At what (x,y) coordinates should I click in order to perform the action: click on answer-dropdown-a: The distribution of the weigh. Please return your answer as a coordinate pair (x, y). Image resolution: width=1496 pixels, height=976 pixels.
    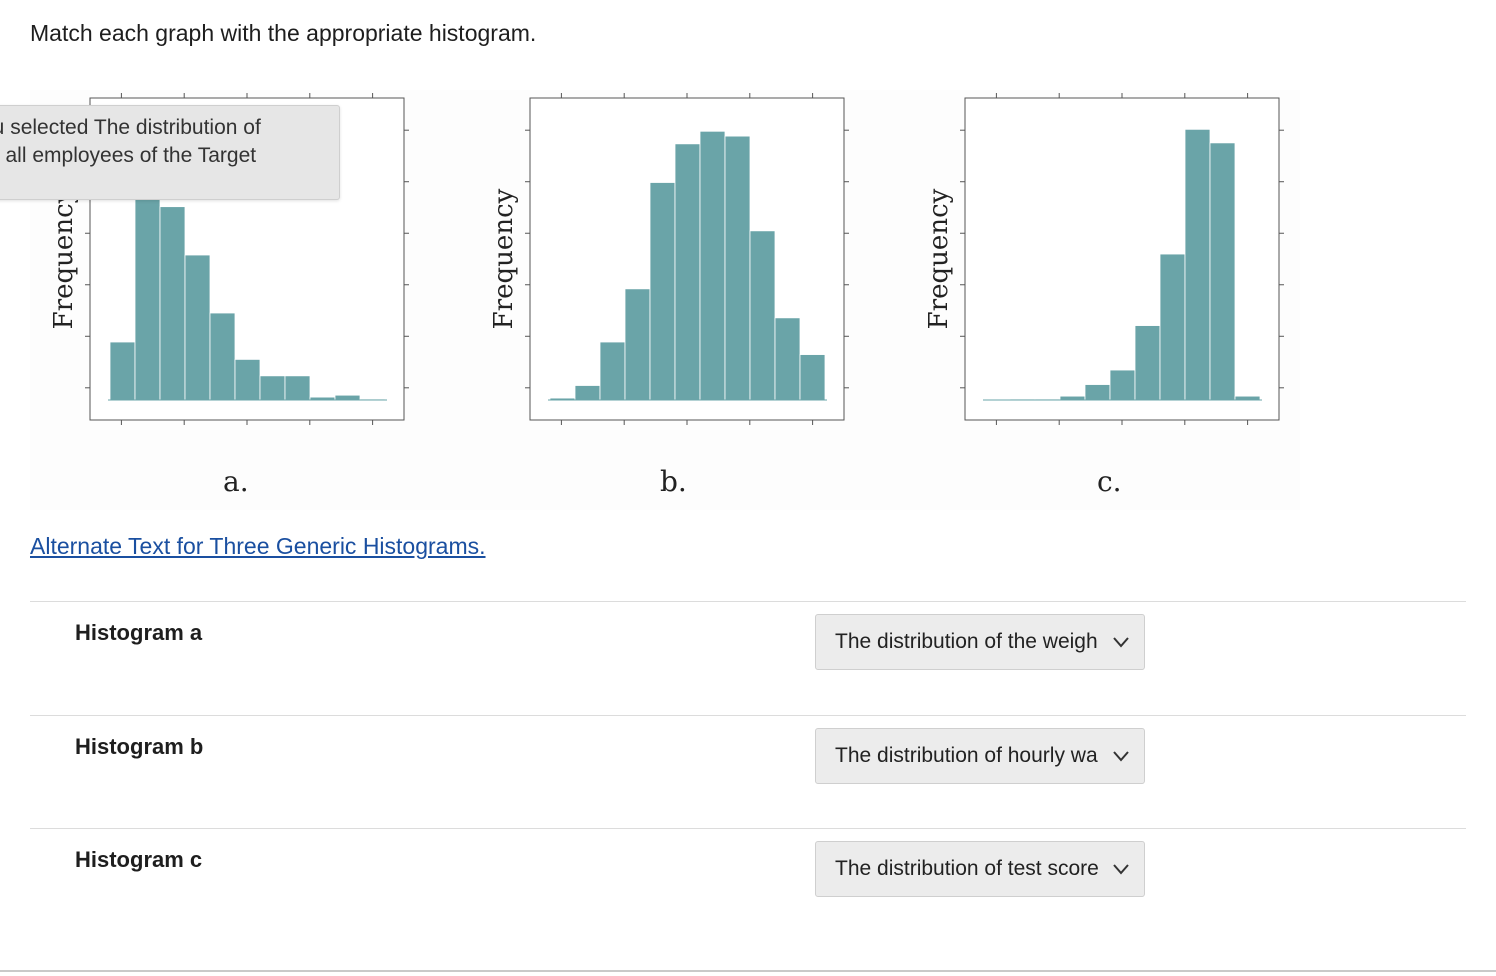
    Looking at the image, I should click on (980, 642).